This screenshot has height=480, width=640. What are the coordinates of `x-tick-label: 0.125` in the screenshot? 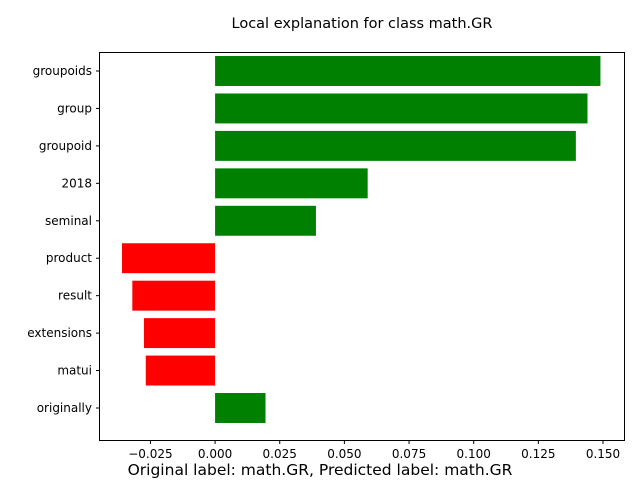 It's located at (538, 454).